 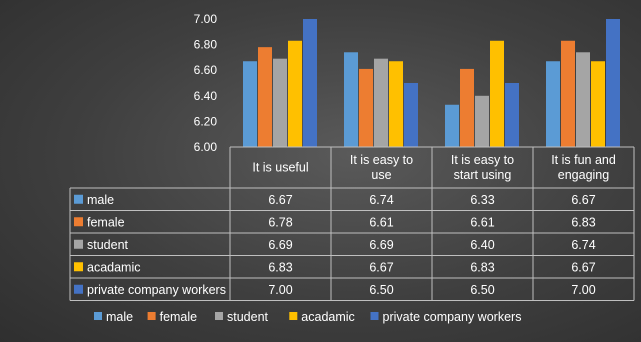 What do you see at coordinates (98, 316) in the screenshot?
I see `legend-key-male` at bounding box center [98, 316].